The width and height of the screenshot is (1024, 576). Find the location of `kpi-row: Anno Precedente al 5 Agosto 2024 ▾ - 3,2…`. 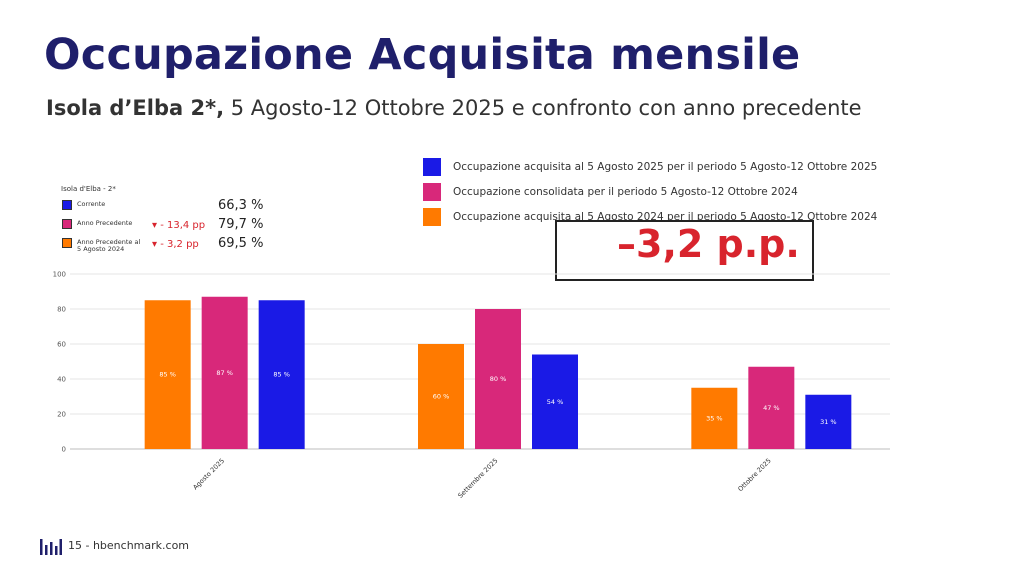

kpi-row: Anno Precedente al 5 Agosto 2024 ▾ - 3,2… is located at coordinates (163, 245).